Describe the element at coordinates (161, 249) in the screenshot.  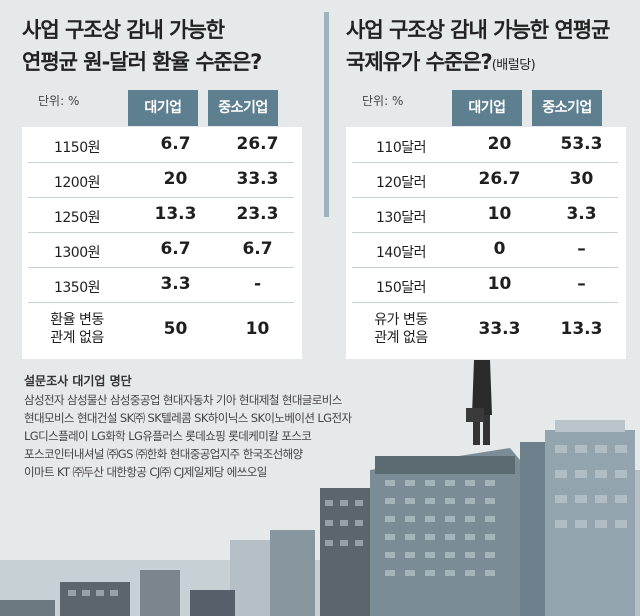
I see `table-row: 1300원 6.7 6.7` at that location.